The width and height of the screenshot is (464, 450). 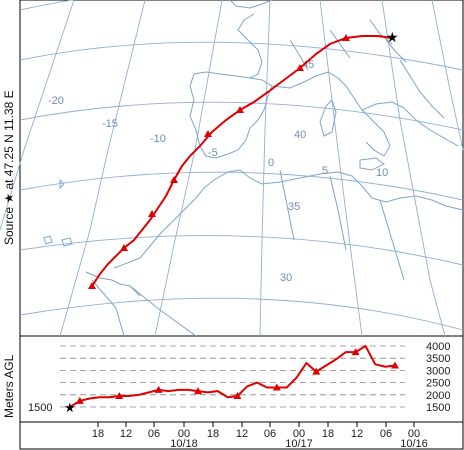 I want to click on date-label: 10/16, so click(x=414, y=444).